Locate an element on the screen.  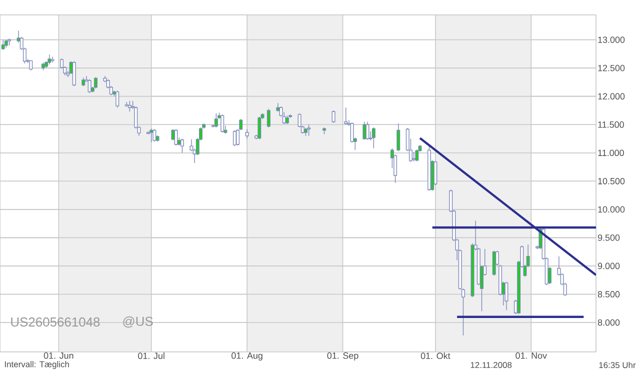
text: Intervall: Tæglich is located at coordinates (36, 365).